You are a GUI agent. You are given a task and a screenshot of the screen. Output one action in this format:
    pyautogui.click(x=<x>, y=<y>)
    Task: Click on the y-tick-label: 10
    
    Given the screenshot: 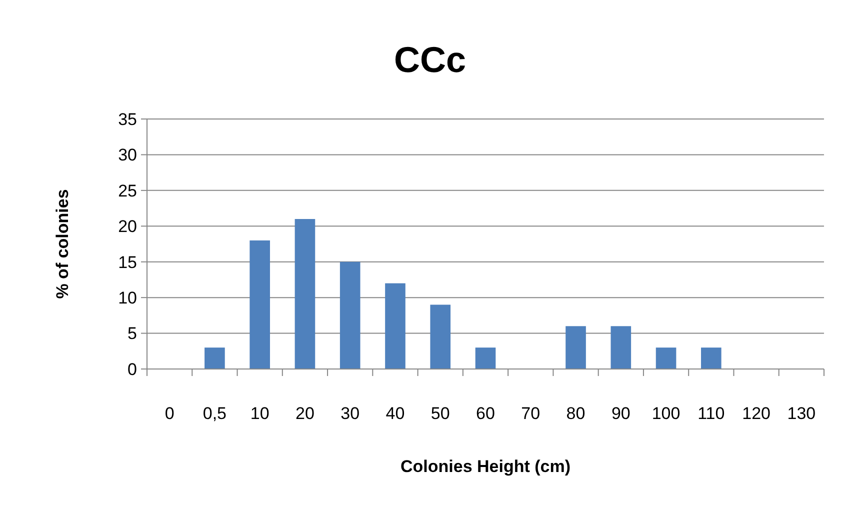 What is the action you would take?
    pyautogui.click(x=127, y=298)
    